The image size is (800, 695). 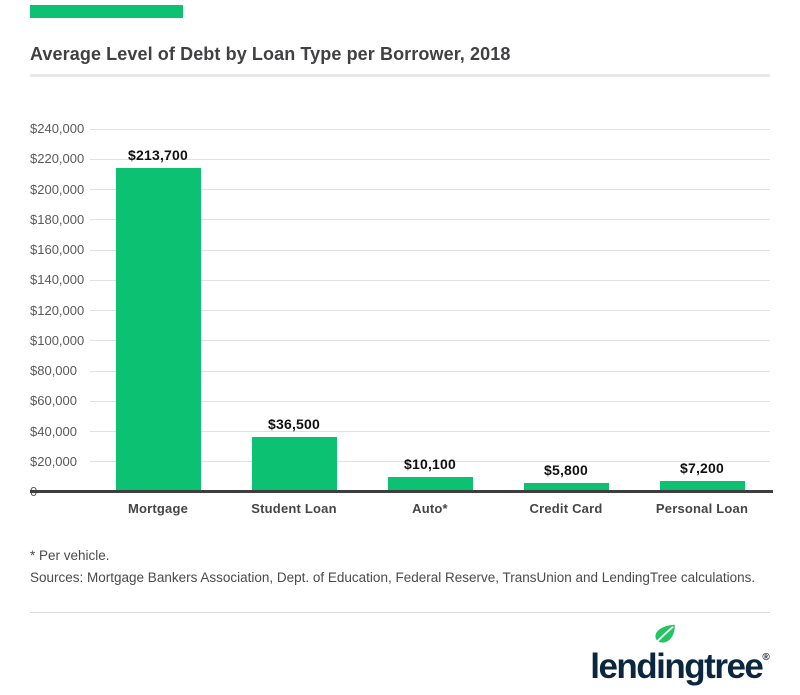 I want to click on bar-slot: $213,700, so click(x=158, y=310).